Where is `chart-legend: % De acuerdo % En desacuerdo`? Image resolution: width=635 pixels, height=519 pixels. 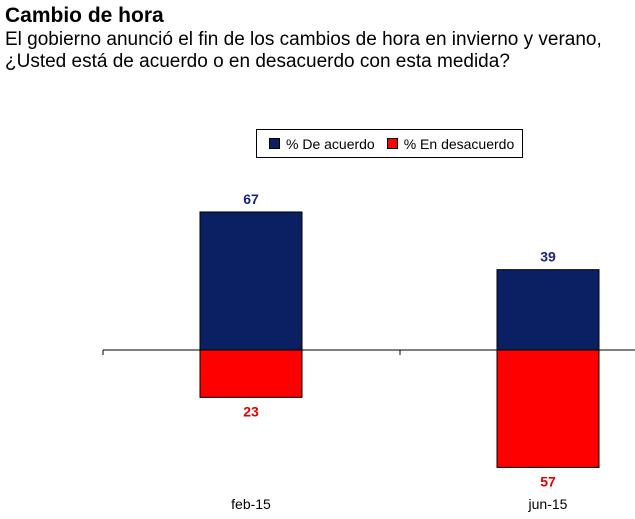 chart-legend: % De acuerdo % En desacuerdo is located at coordinates (390, 143).